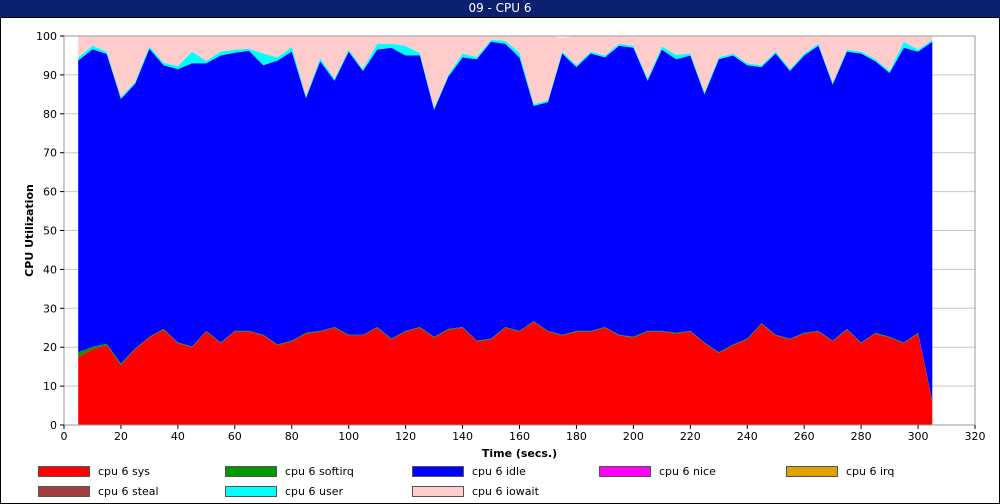 Image resolution: width=1000 pixels, height=504 pixels. I want to click on y-tick-labels: 0 10 20 30 40 50 60 70 80 90 100, so click(46, 231).